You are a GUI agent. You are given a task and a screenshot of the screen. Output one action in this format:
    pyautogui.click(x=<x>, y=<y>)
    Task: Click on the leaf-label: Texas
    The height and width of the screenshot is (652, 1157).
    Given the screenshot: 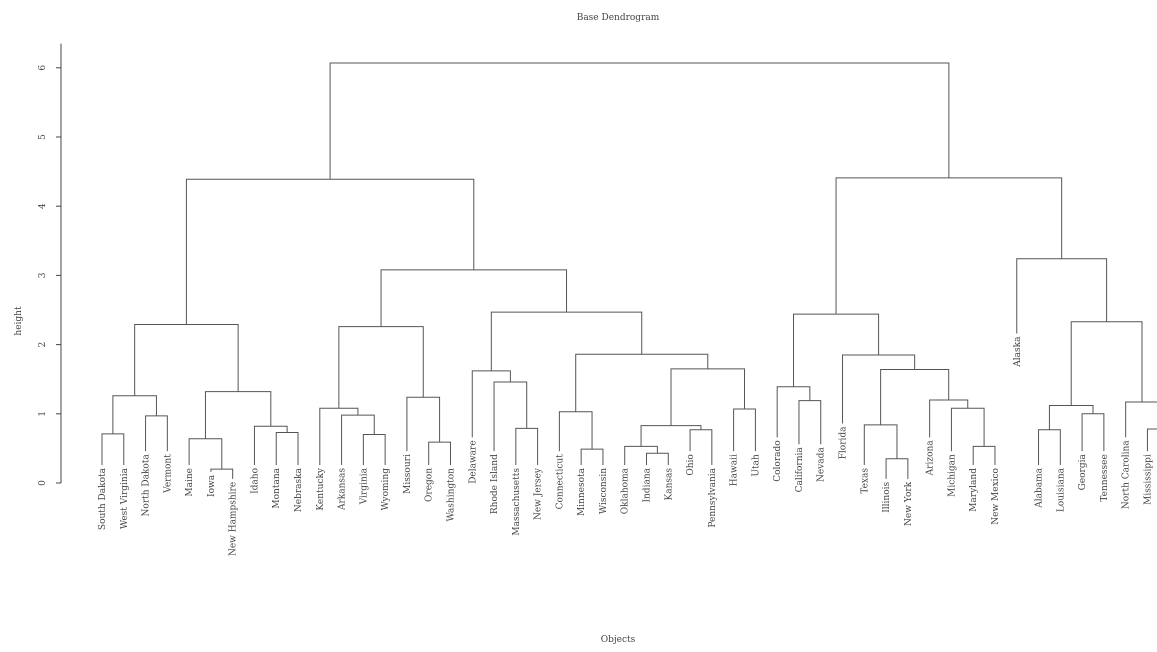 What is the action you would take?
    pyautogui.click(x=865, y=481)
    